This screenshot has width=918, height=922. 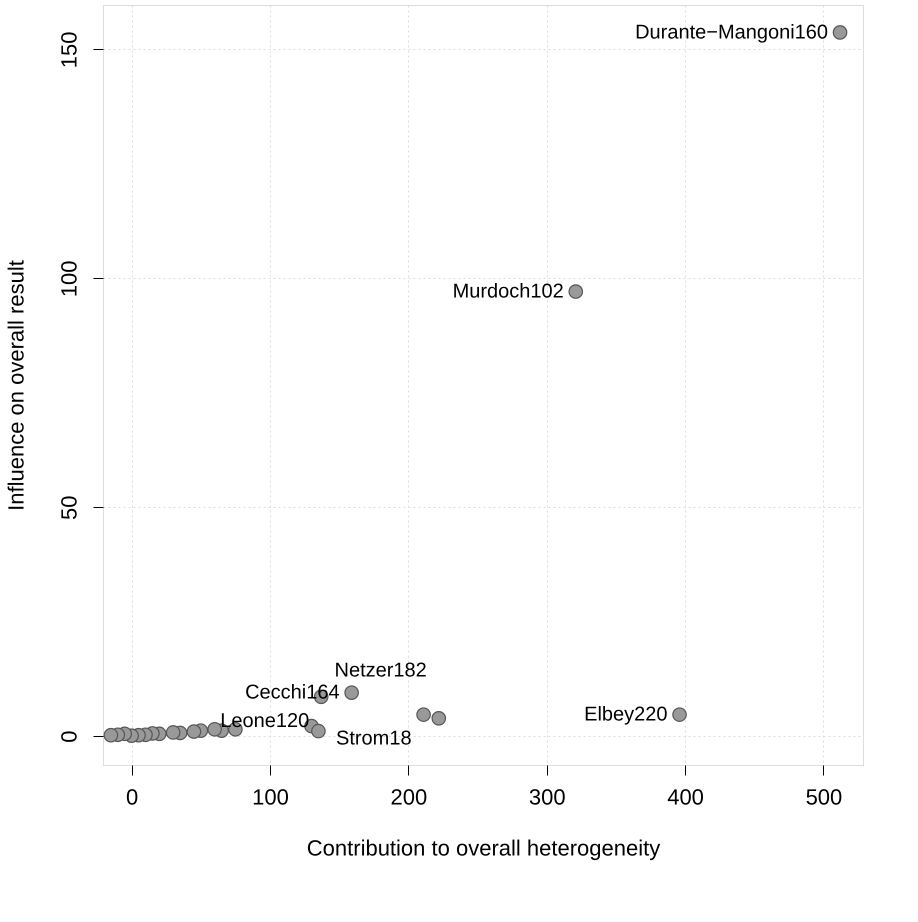 What do you see at coordinates (69, 508) in the screenshot?
I see `y-tick-label: 50` at bounding box center [69, 508].